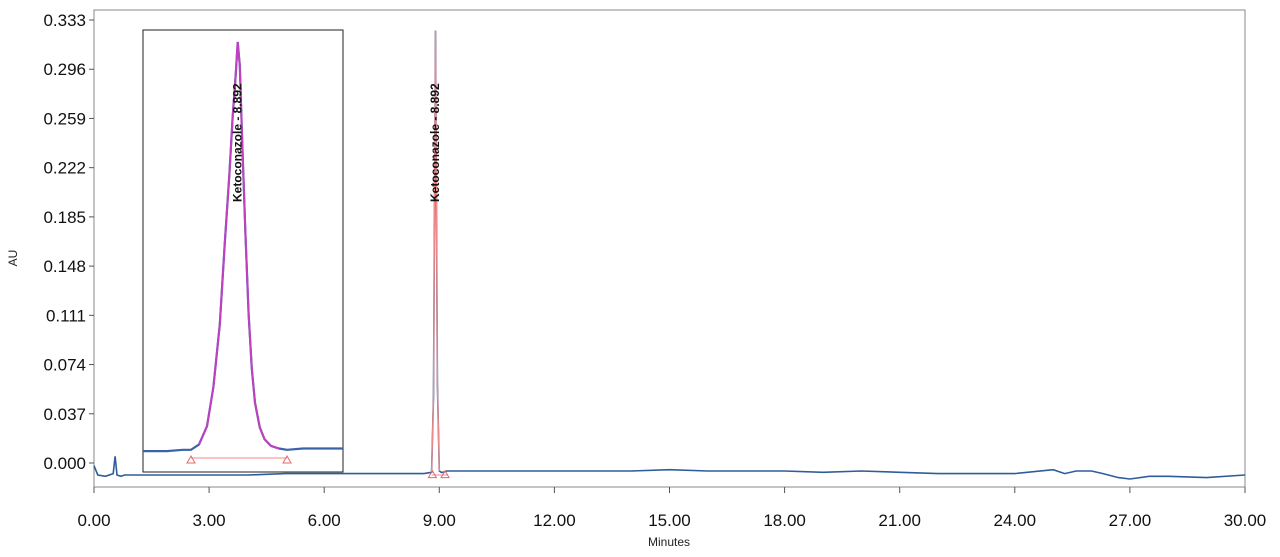 This screenshot has height=557, width=1280. Describe the element at coordinates (1015, 520) in the screenshot. I see `x-tick-label: 24.00` at that location.